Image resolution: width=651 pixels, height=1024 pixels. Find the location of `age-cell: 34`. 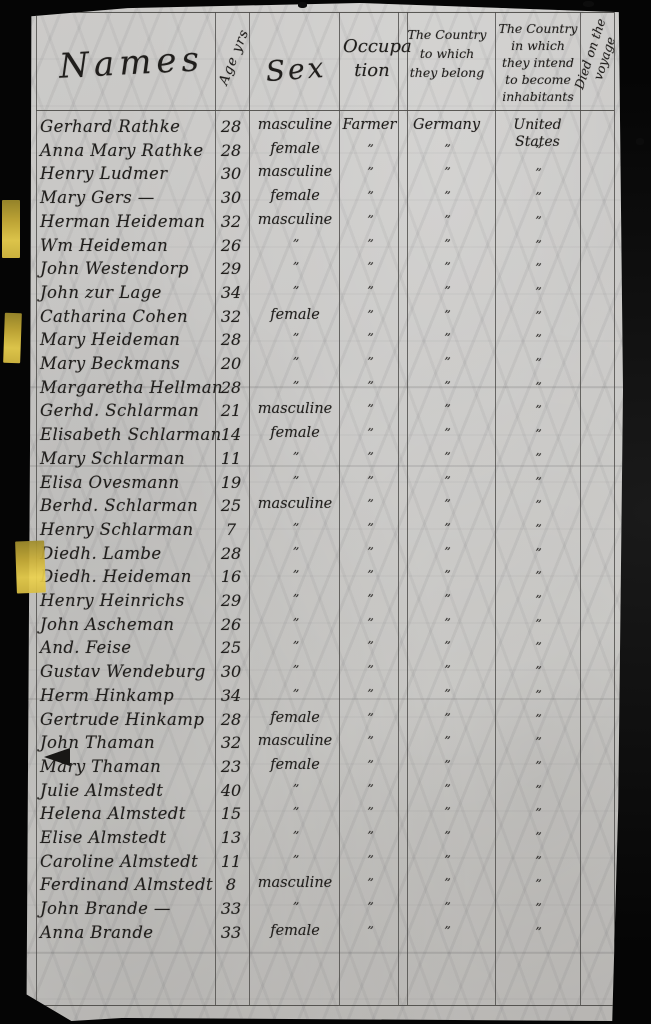

age-cell: 34 is located at coordinates (231, 292).